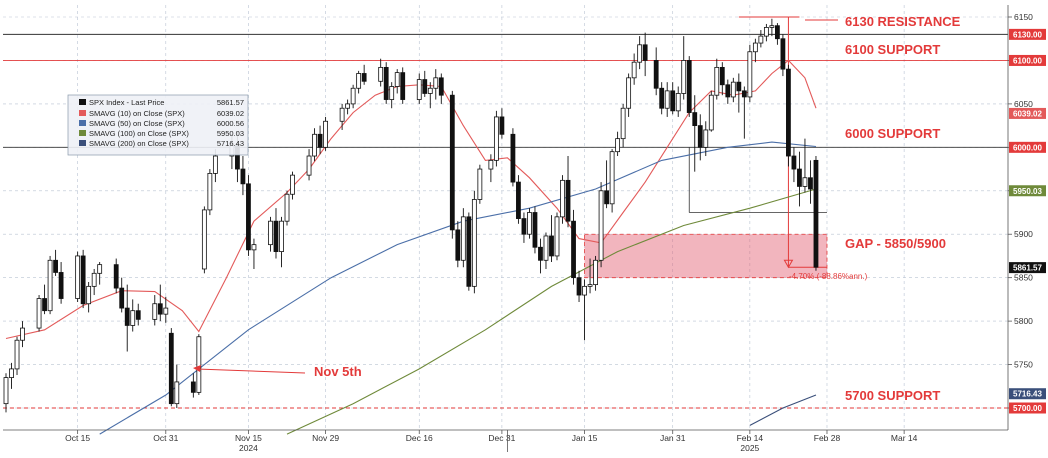 This screenshot has height=458, width=1048. I want to click on price-tag-label: 6100.00, so click(1027, 60).